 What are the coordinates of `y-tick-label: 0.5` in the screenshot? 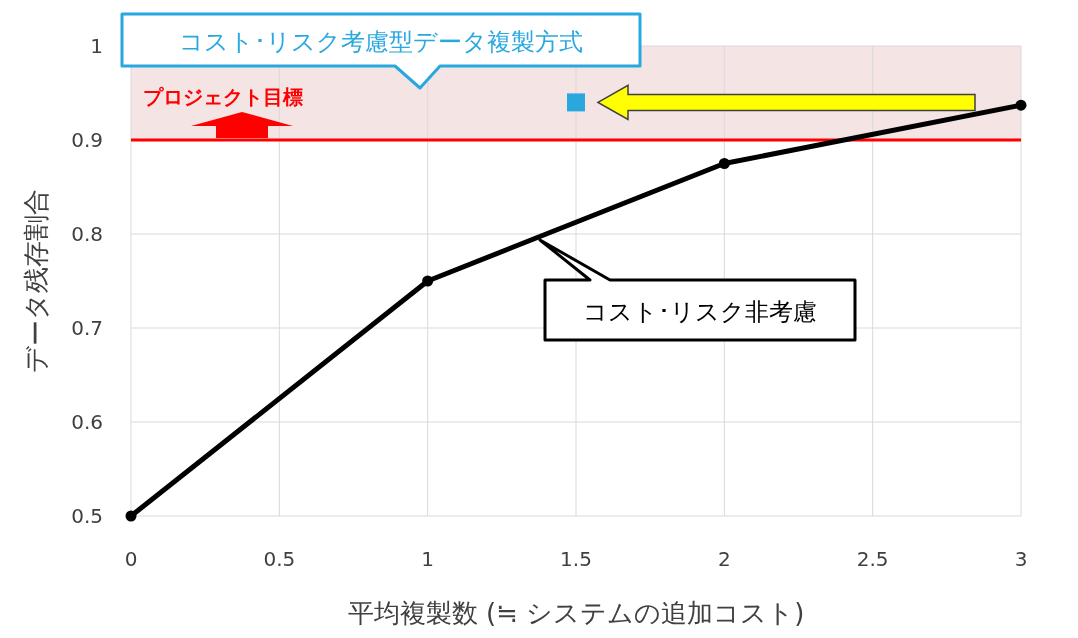 It's located at (87, 516).